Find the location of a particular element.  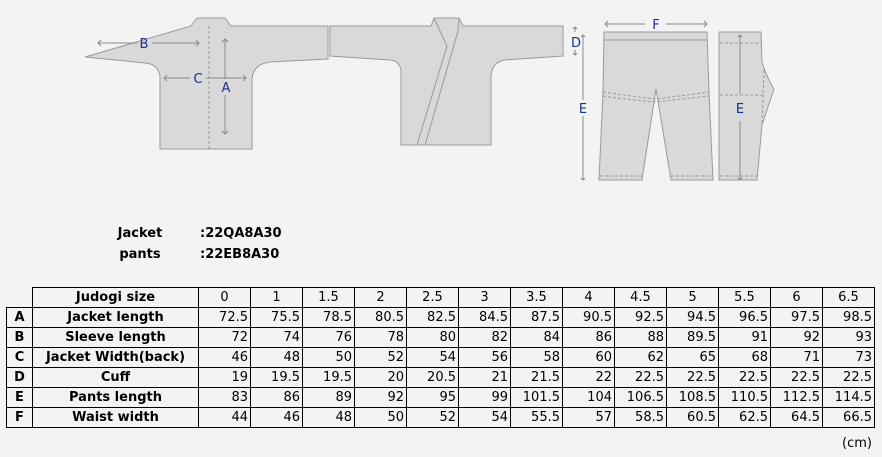

measure-cell: 20.5 is located at coordinates (432, 377).